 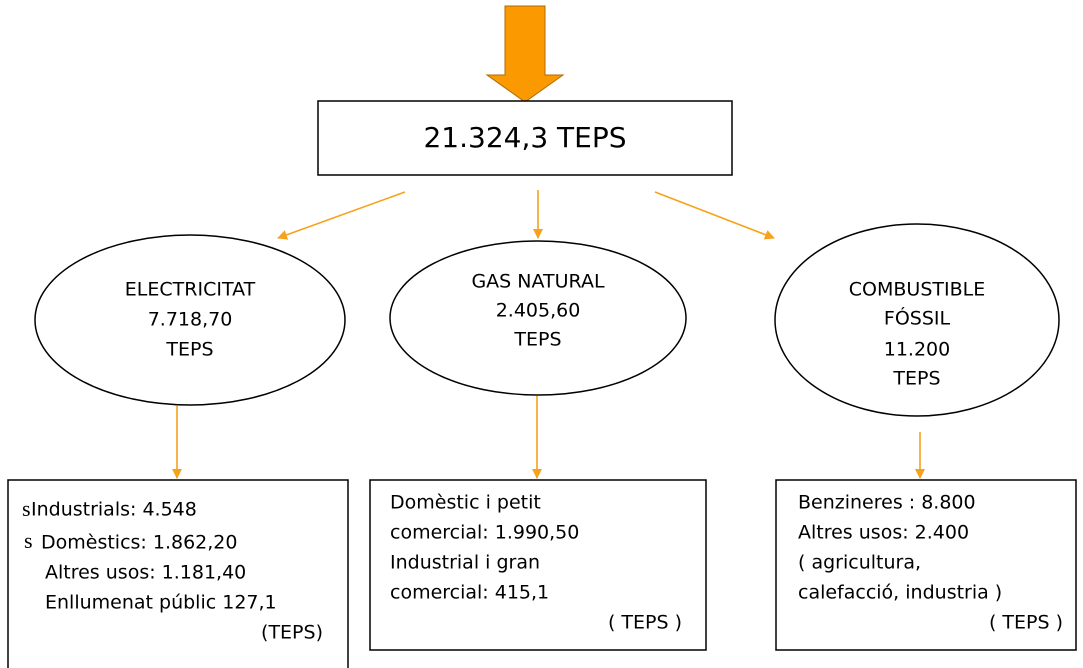 What do you see at coordinates (887, 503) in the screenshot?
I see `breakdown-text: Benzineres : 8.800` at bounding box center [887, 503].